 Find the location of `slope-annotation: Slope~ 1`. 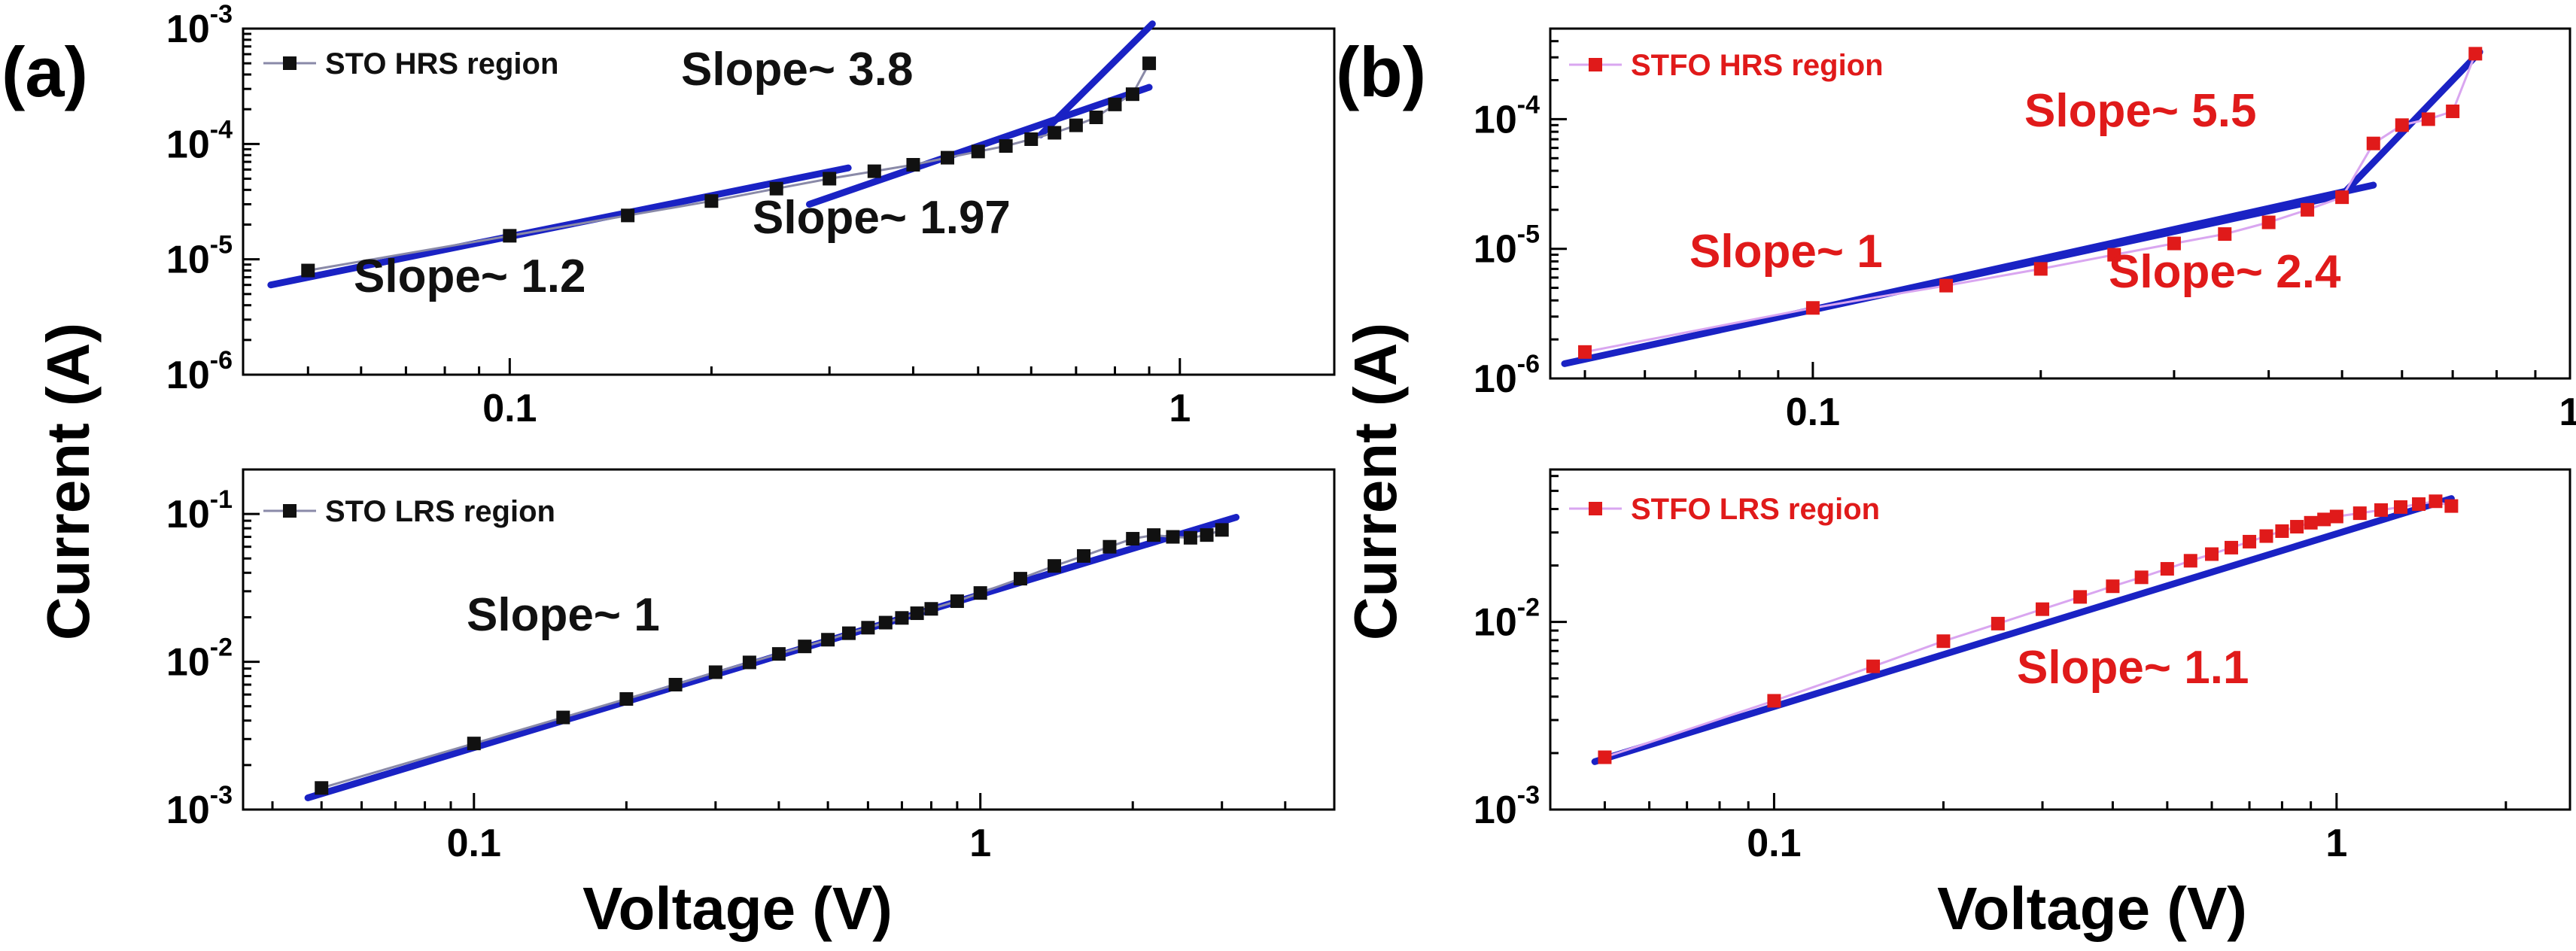

slope-annotation: Slope~ 1 is located at coordinates (1786, 252).